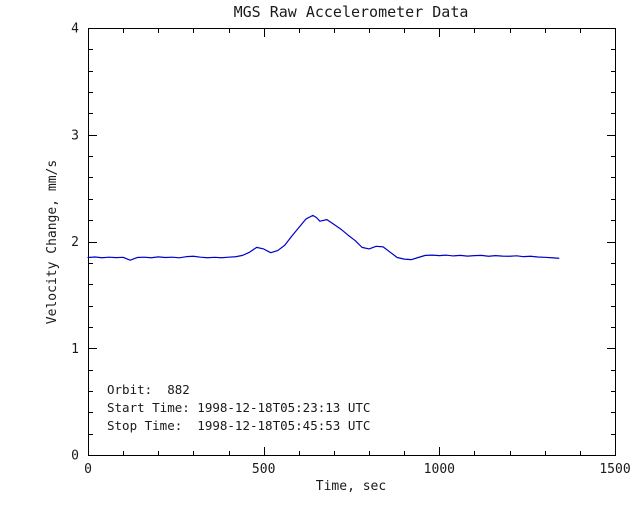  Describe the element at coordinates (75, 456) in the screenshot. I see `y-tick-label: 0` at that location.